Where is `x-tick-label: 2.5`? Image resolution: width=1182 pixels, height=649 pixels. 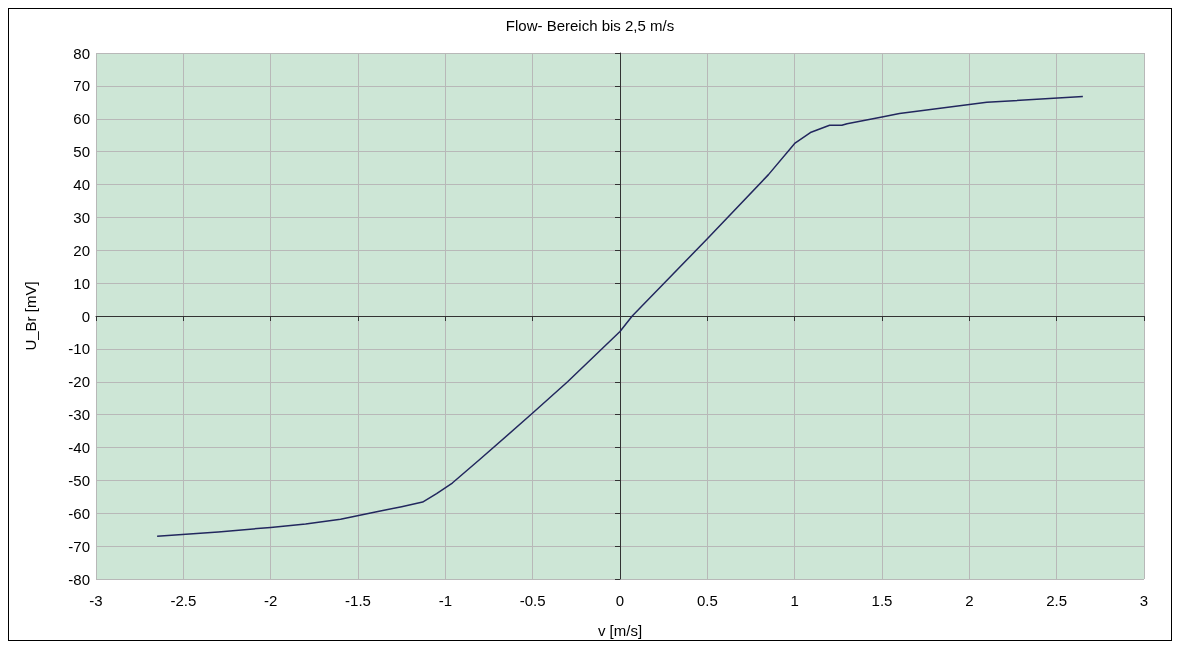 x-tick-label: 2.5 is located at coordinates (1057, 600).